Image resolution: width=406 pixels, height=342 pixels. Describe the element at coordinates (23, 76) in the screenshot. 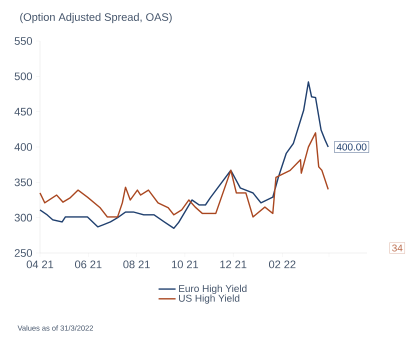

I see `y-tick-label: 500` at that location.